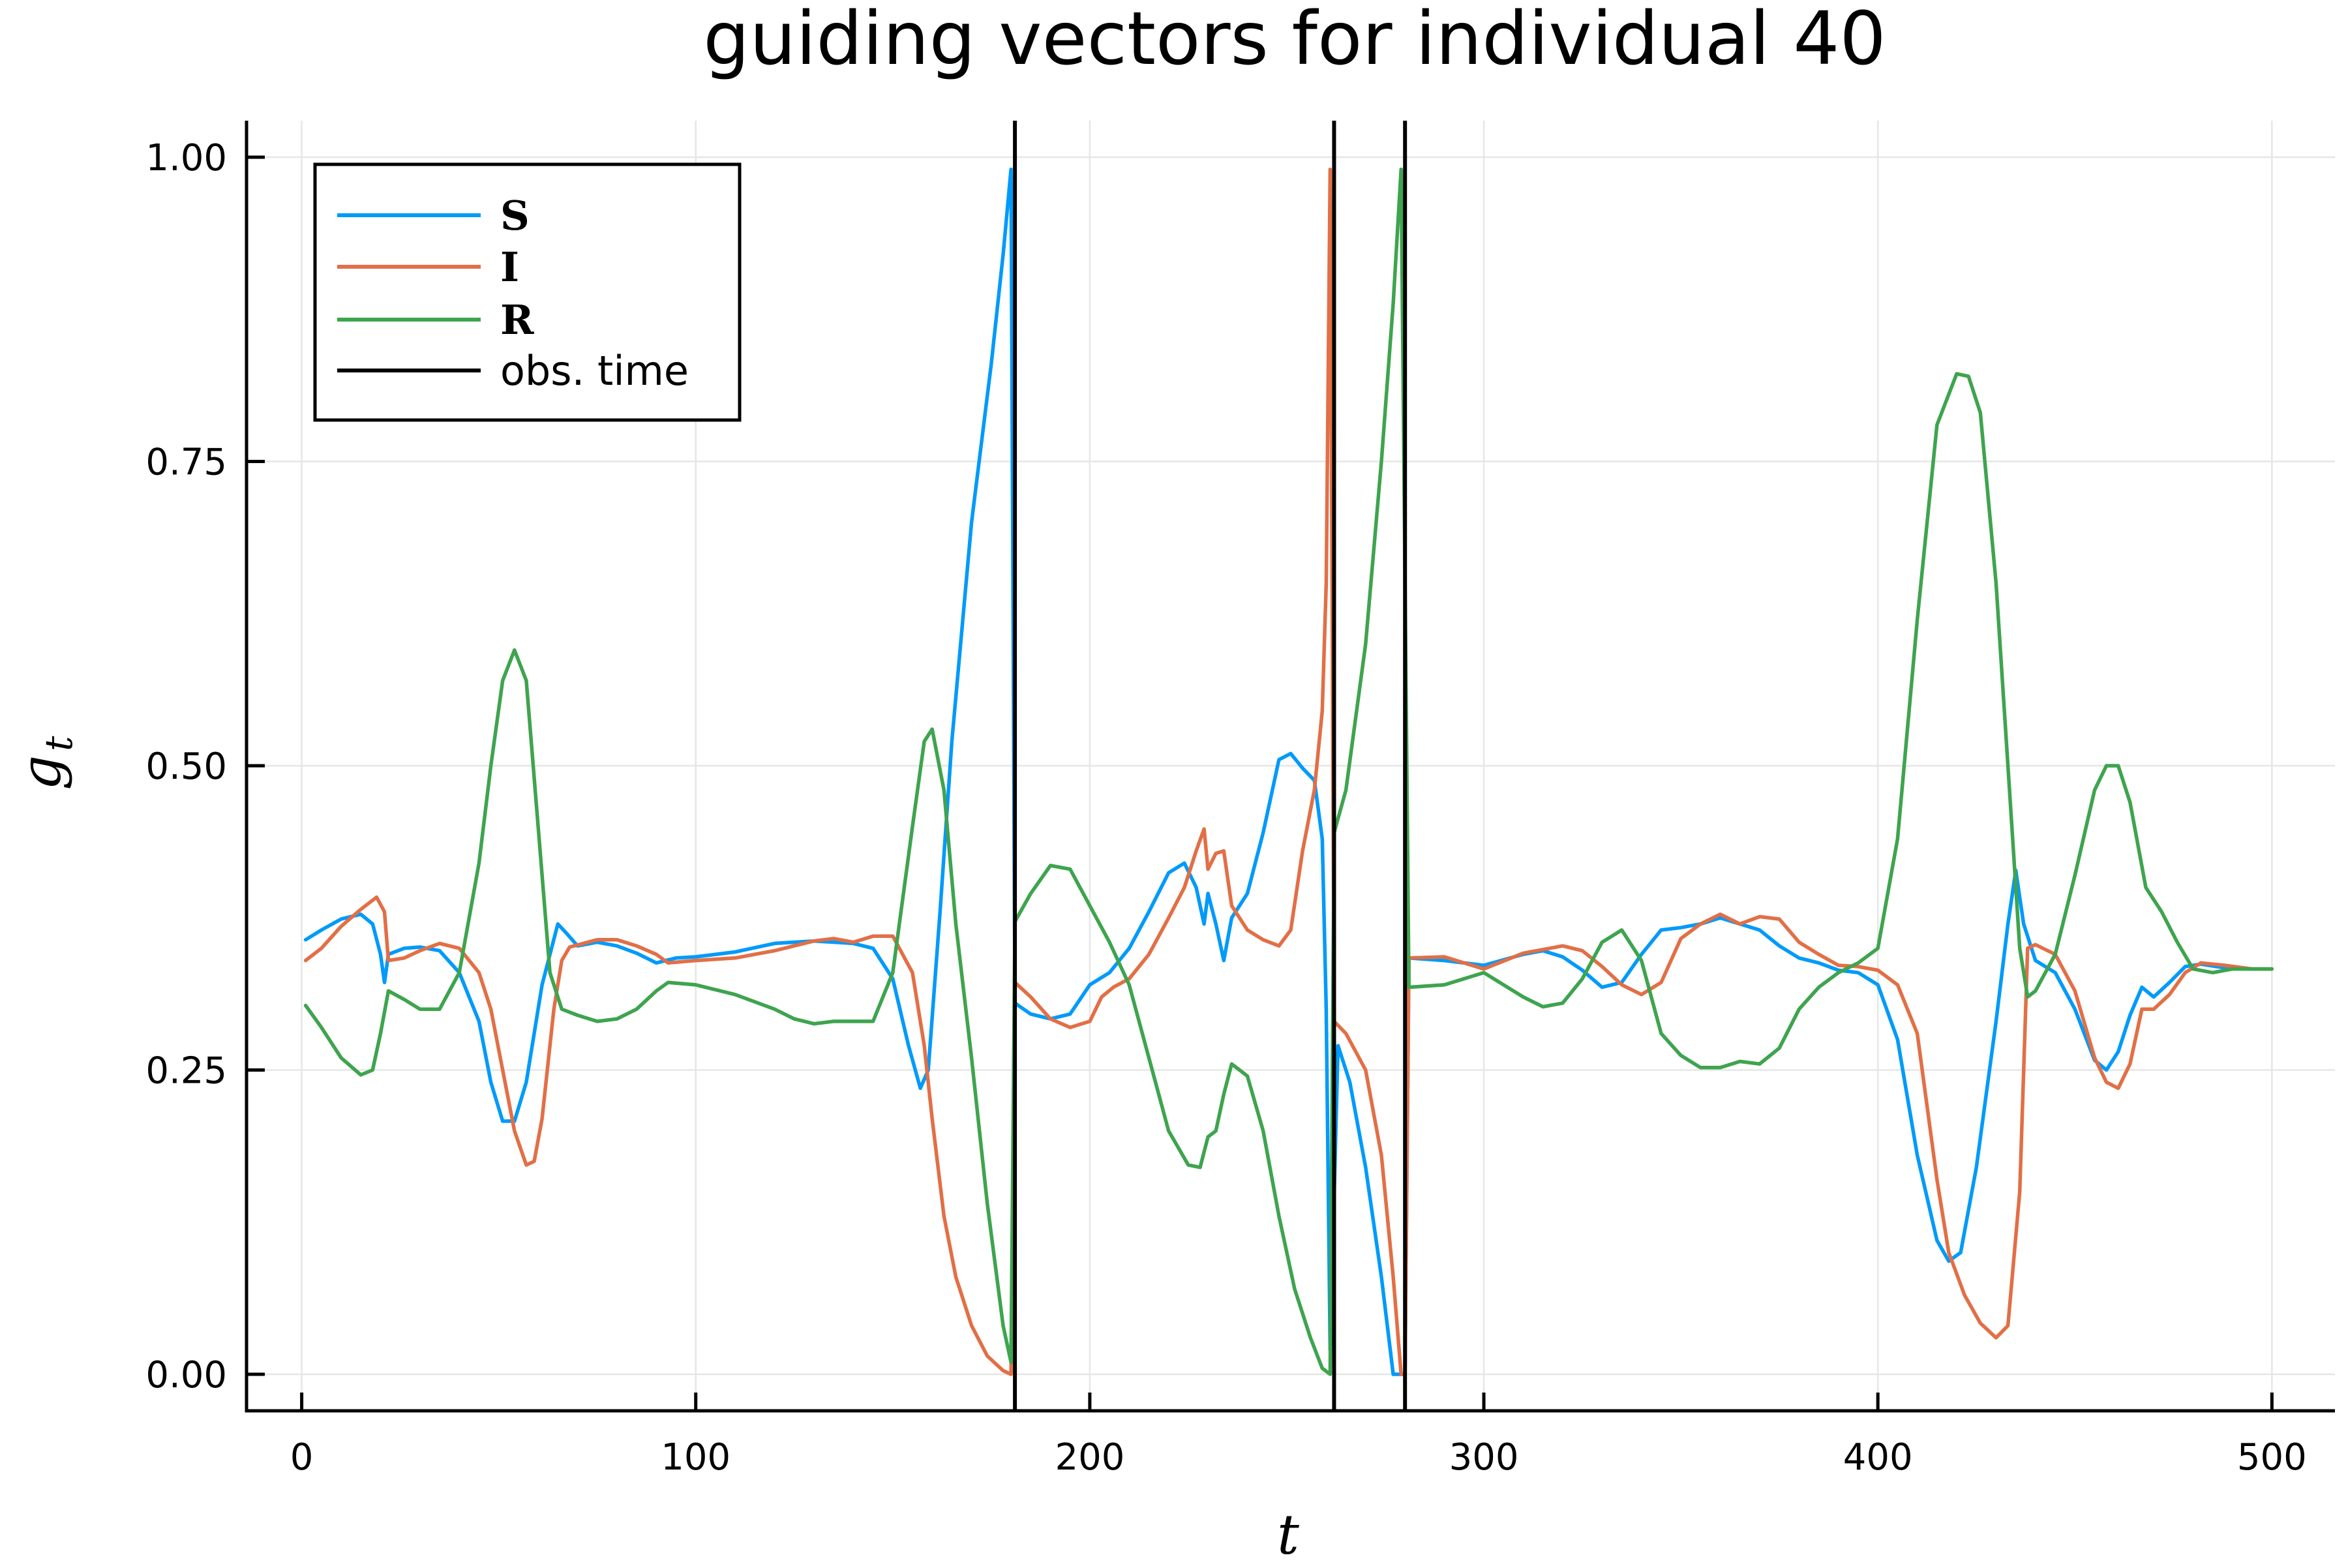 The image size is (2348, 1568). I want to click on legend-label-i: I, so click(510, 267).